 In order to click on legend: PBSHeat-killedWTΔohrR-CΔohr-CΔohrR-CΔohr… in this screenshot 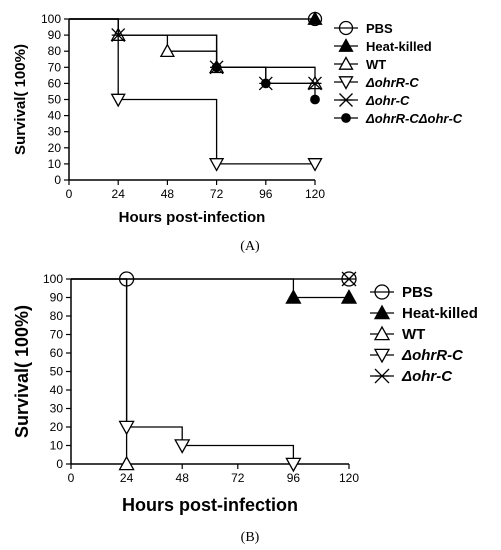, I will do `click(398, 73)`.